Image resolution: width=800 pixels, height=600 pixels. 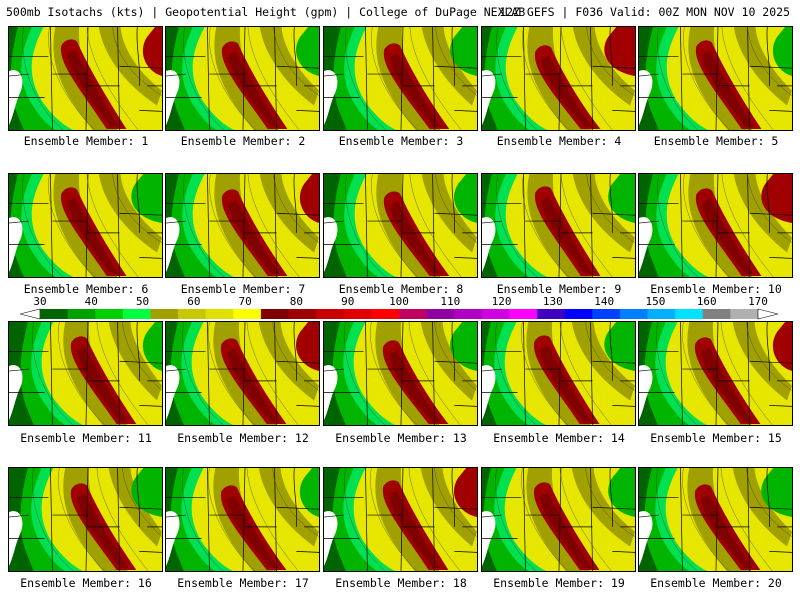 What do you see at coordinates (243, 583) in the screenshot?
I see `ensemble-member-label: Ensemble Member: 17` at bounding box center [243, 583].